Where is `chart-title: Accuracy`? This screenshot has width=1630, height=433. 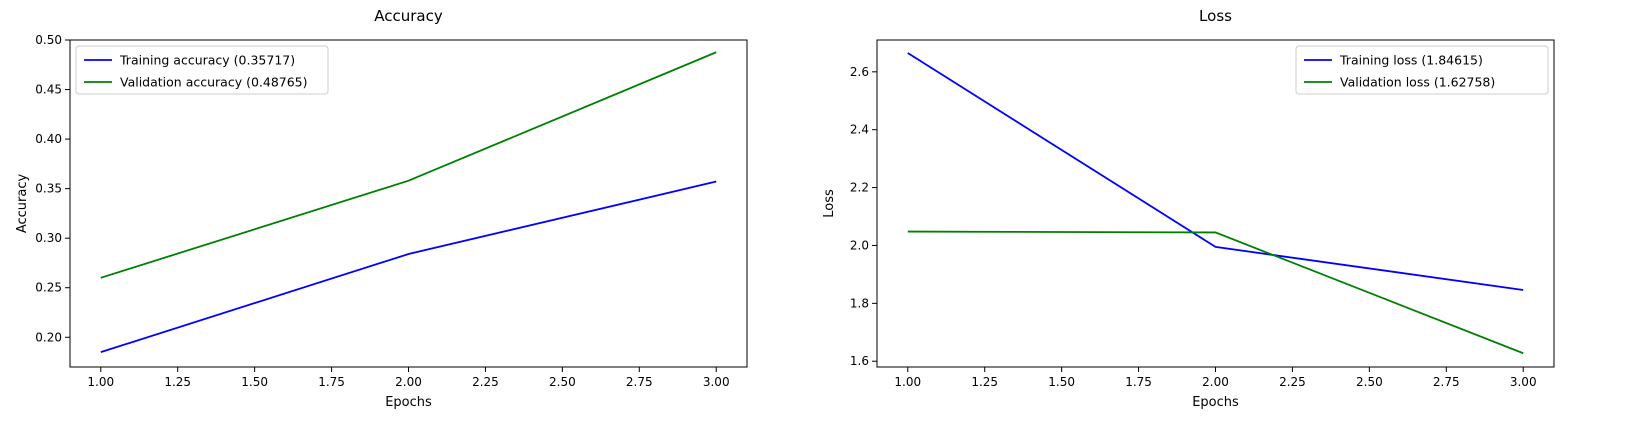
chart-title: Accuracy is located at coordinates (408, 16).